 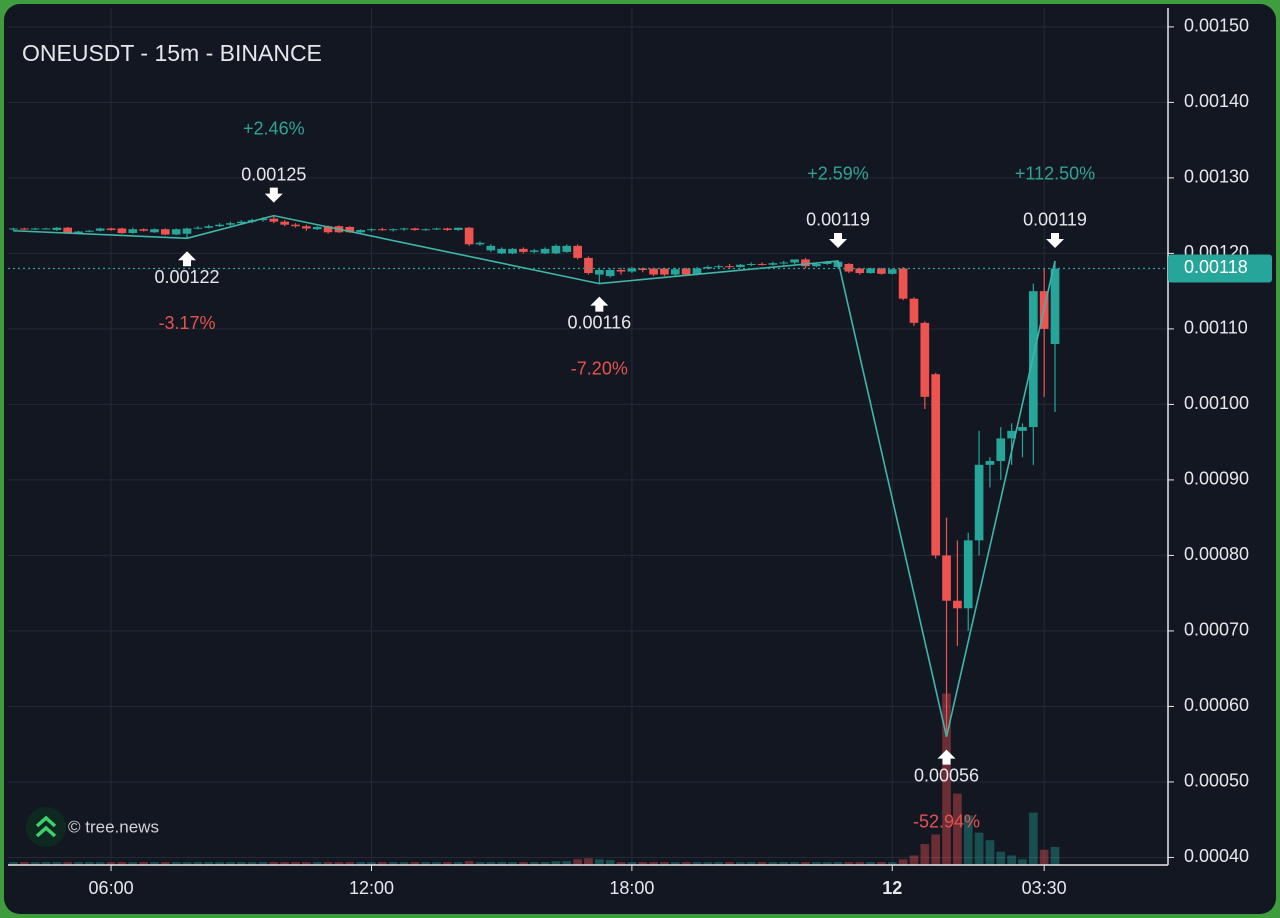 What do you see at coordinates (946, 821) in the screenshot?
I see `pivot-change: -52.94%` at bounding box center [946, 821].